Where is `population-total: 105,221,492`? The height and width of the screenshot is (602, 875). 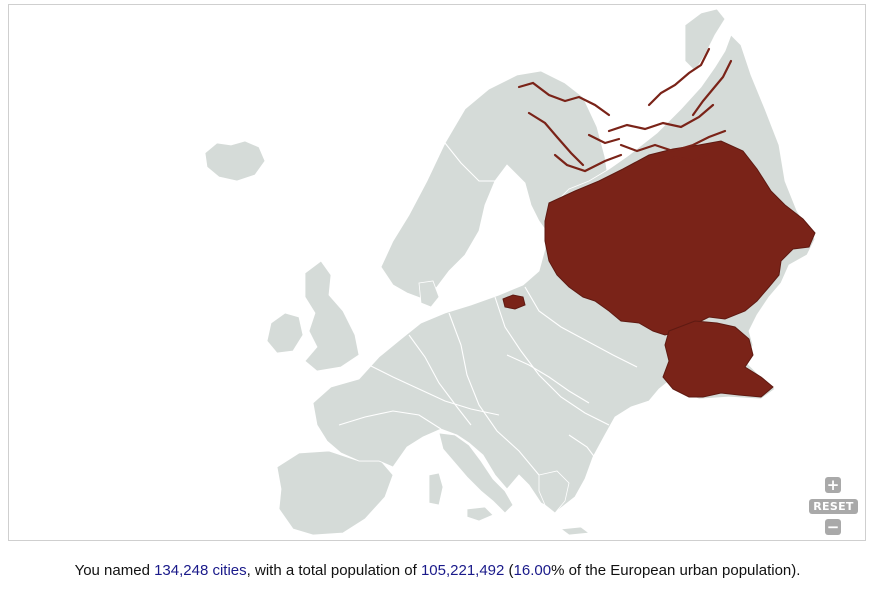 population-total: 105,221,492 is located at coordinates (462, 570).